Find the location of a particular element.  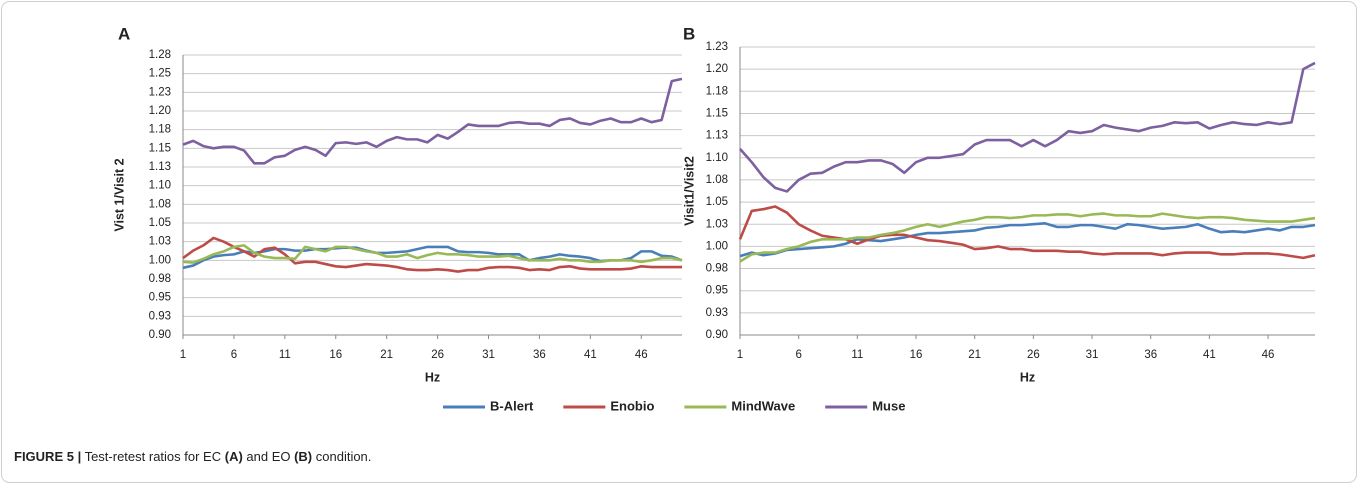

caption-part: (B) is located at coordinates (303, 456).